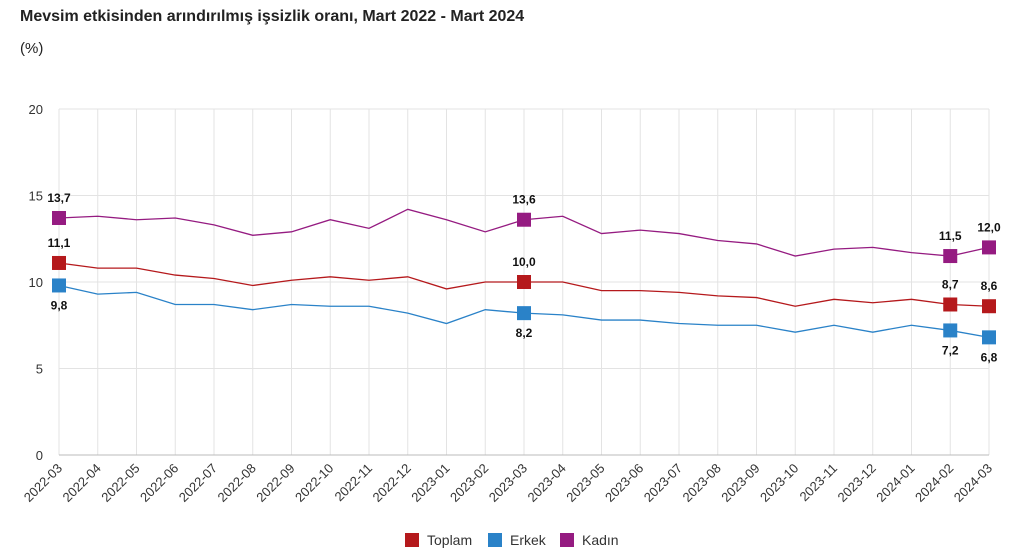  What do you see at coordinates (600, 540) in the screenshot?
I see `legend-label-kadın: Kadın` at bounding box center [600, 540].